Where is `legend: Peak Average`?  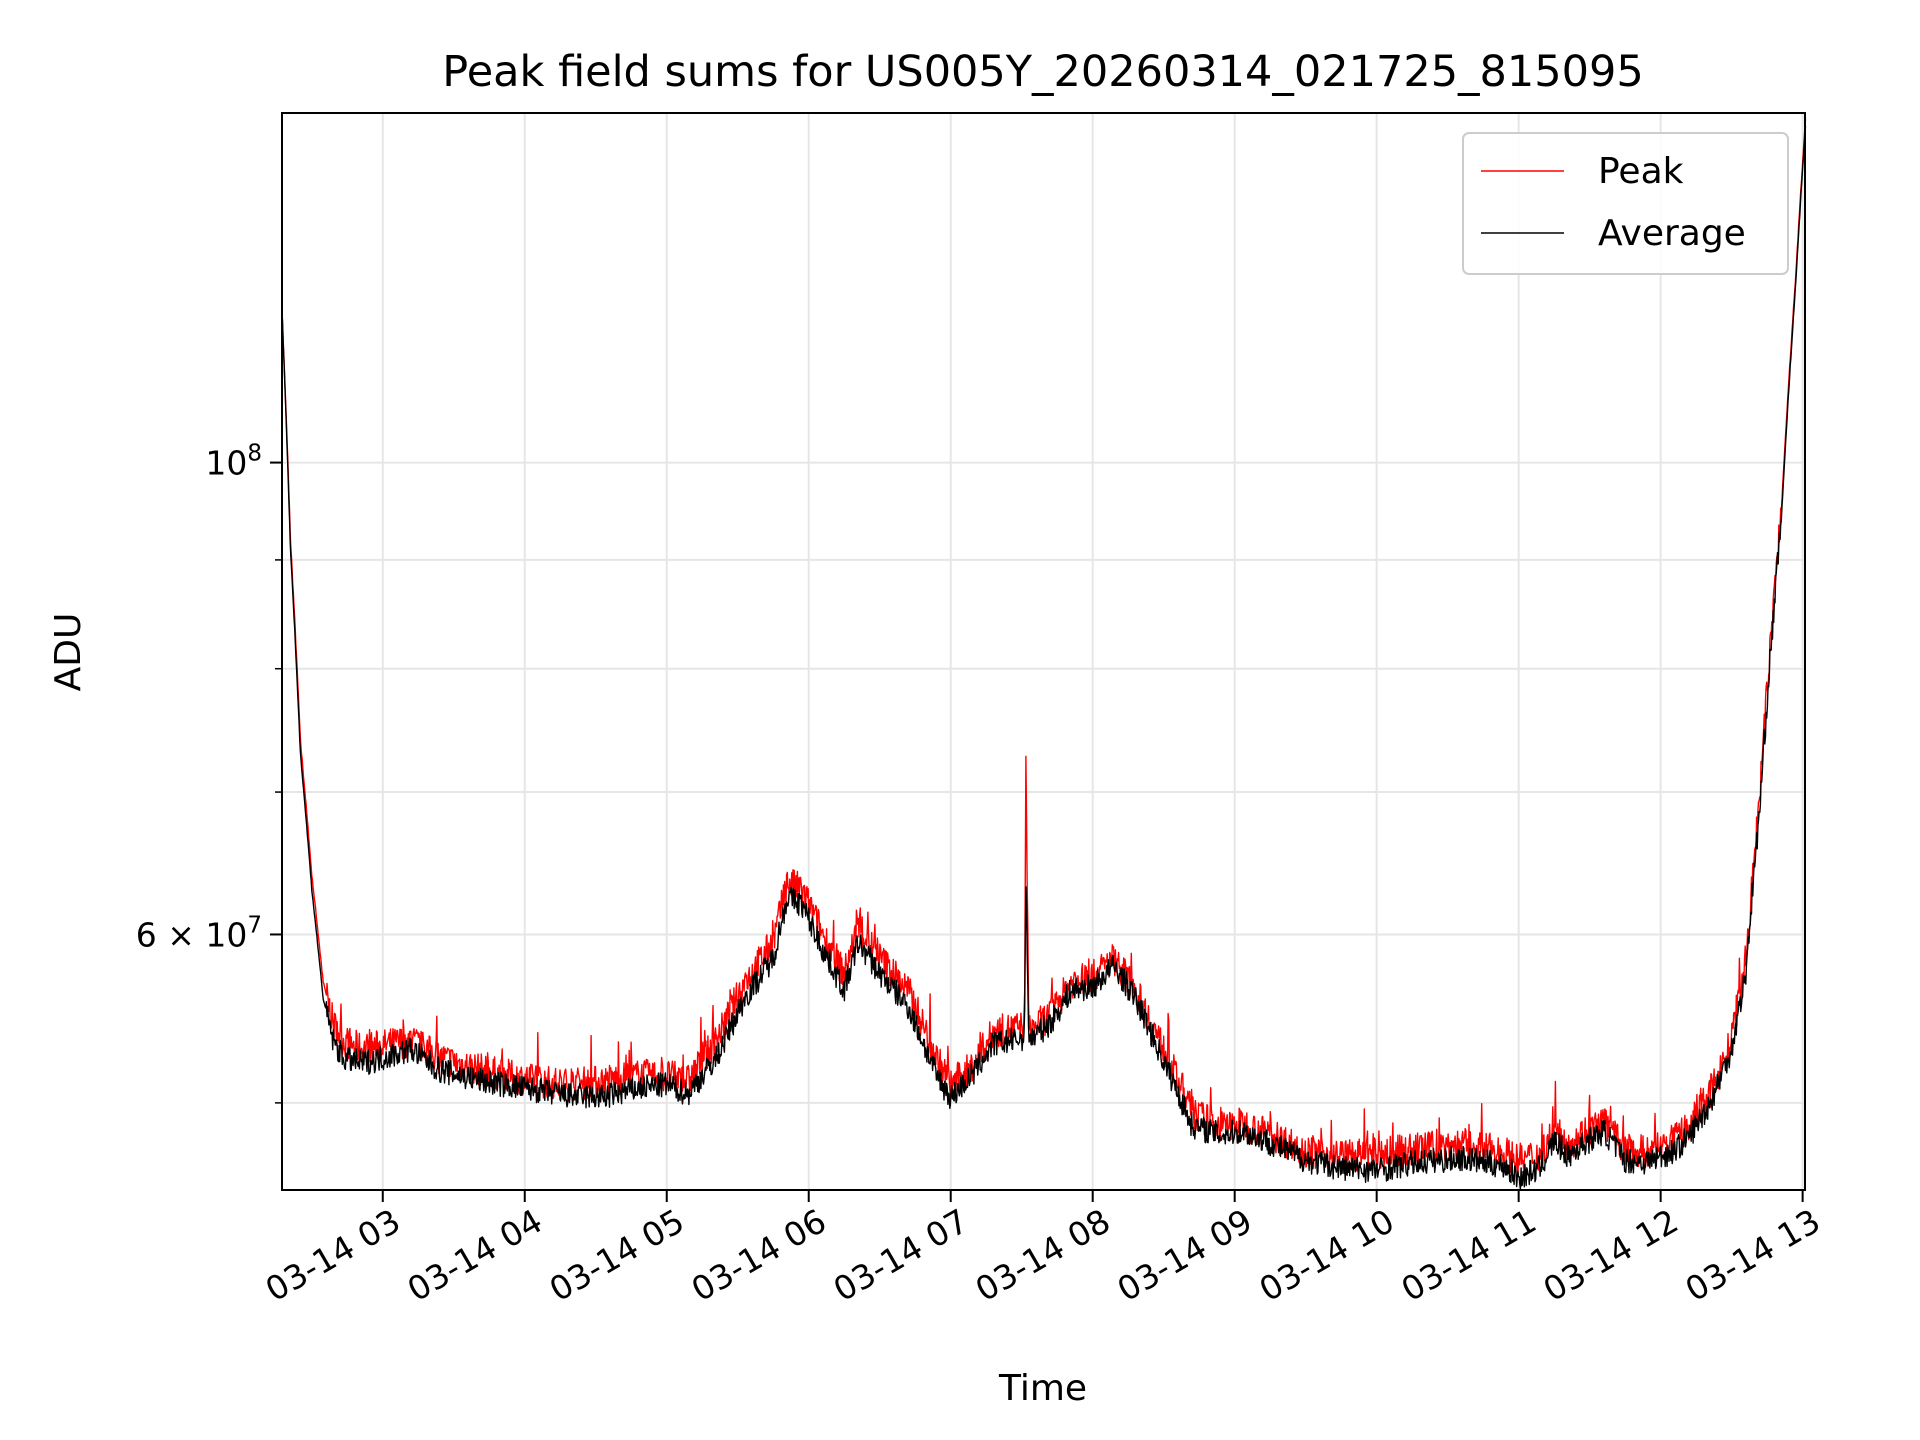 legend: Peak Average is located at coordinates (1625, 203).